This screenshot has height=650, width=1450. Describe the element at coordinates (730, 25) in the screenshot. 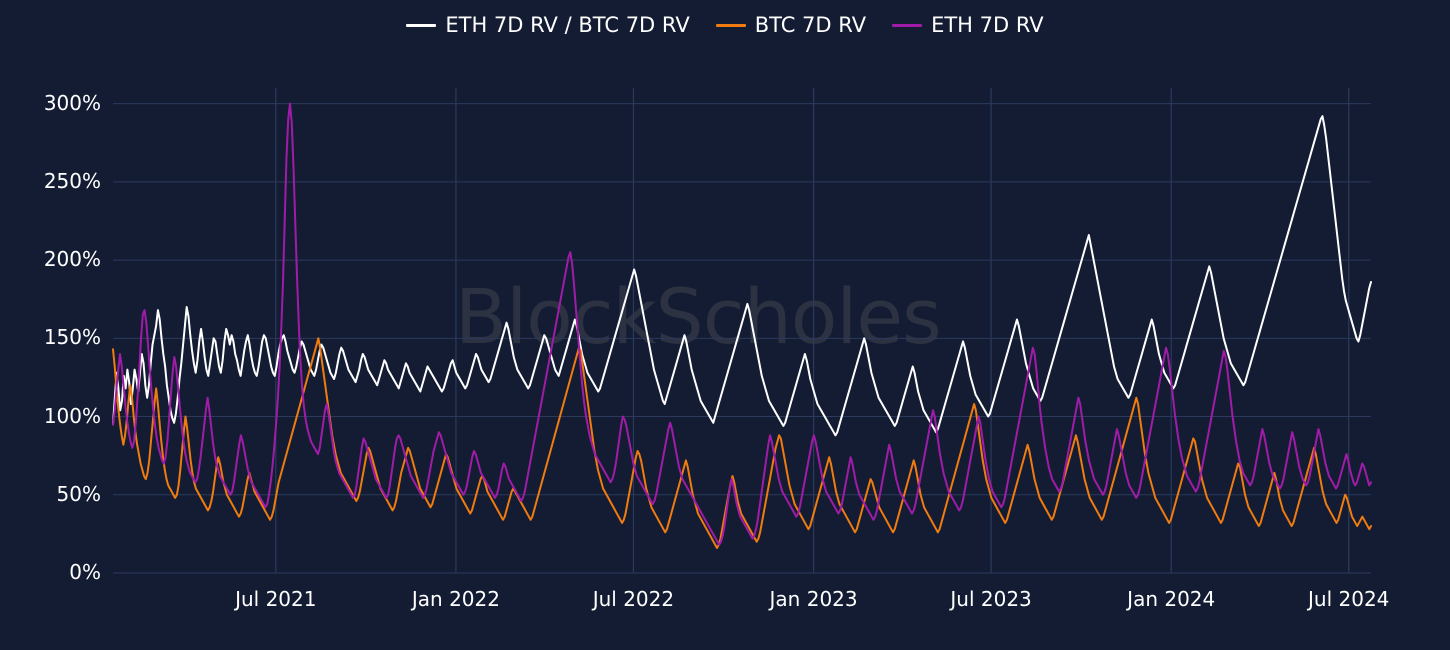

I see `legend-swatch-btc` at that location.